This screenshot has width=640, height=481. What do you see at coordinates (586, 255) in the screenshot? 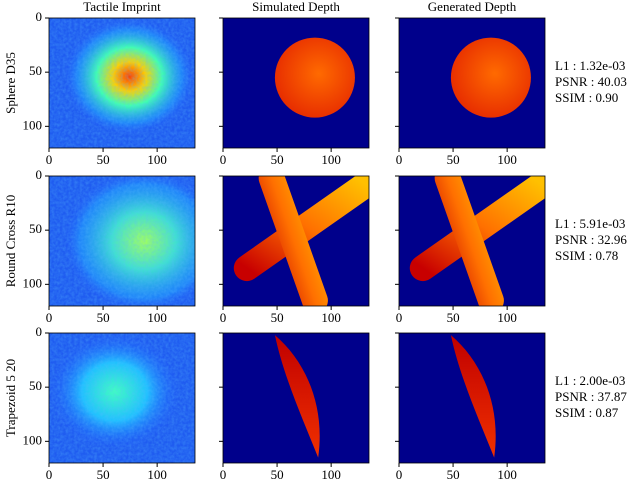
I see `metric: SSIM : 0.78` at bounding box center [586, 255].